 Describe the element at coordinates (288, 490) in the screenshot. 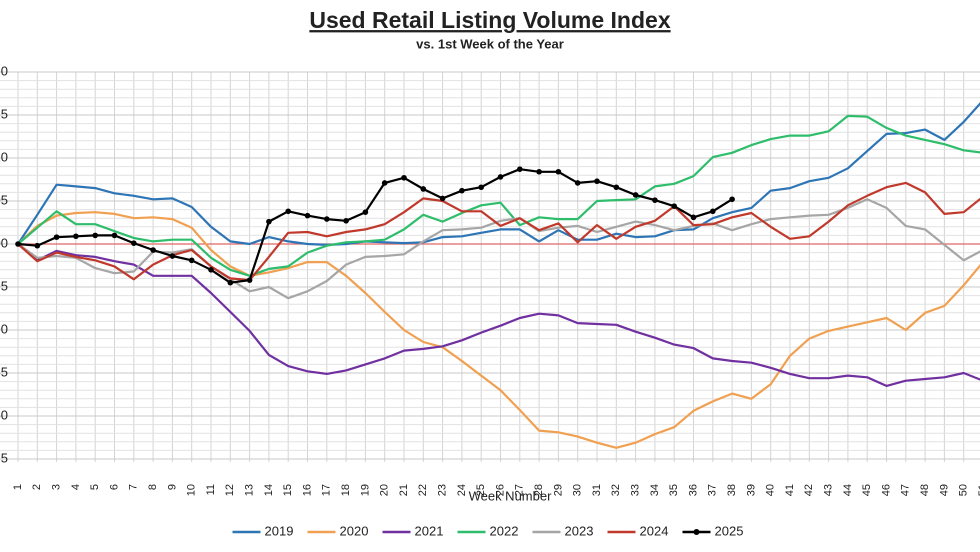

I see `x-tick-label: 15` at that location.